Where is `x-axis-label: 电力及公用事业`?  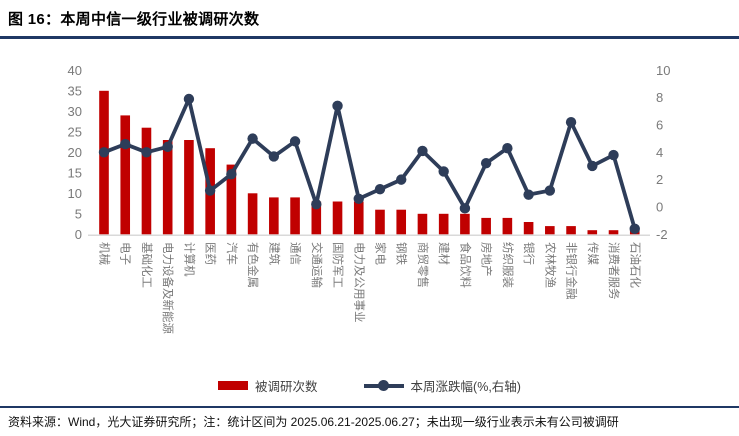
x-axis-label: 电力及公用事业 is located at coordinates (358, 282).